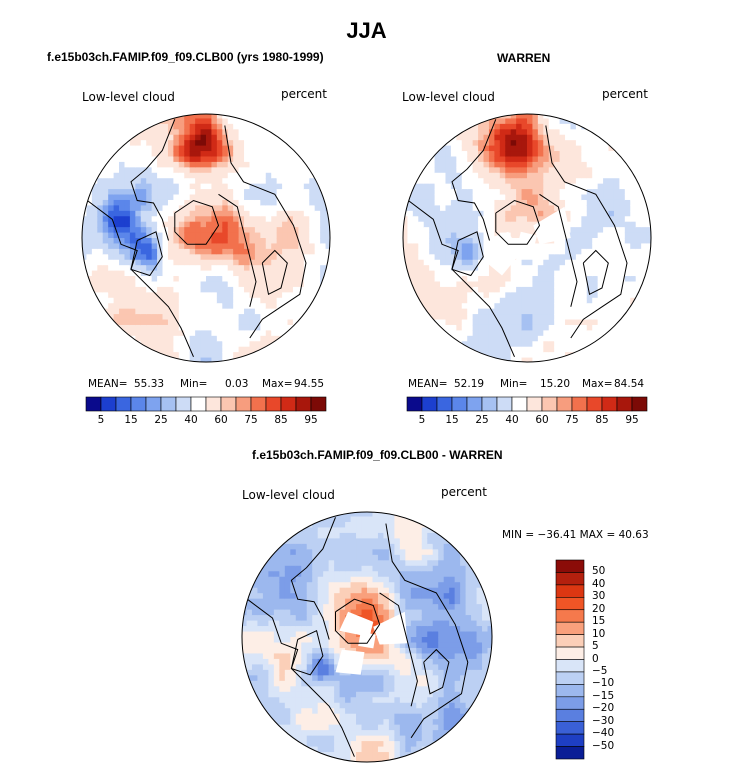  I want to click on panel1-max-label: Max=, so click(277, 384).